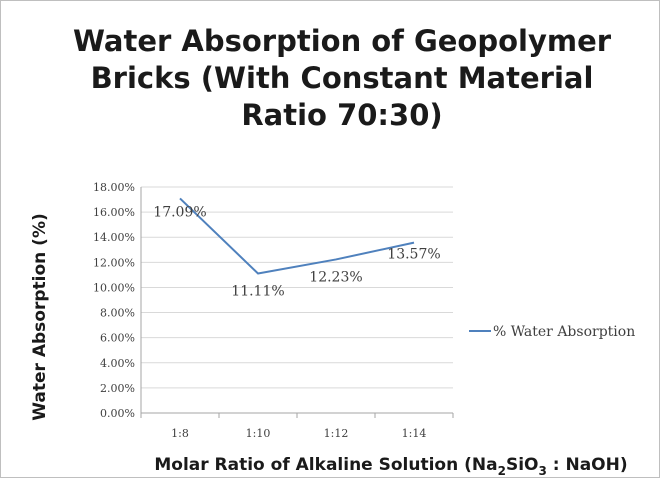  I want to click on y-tick-label: 8.00%, so click(117, 313).